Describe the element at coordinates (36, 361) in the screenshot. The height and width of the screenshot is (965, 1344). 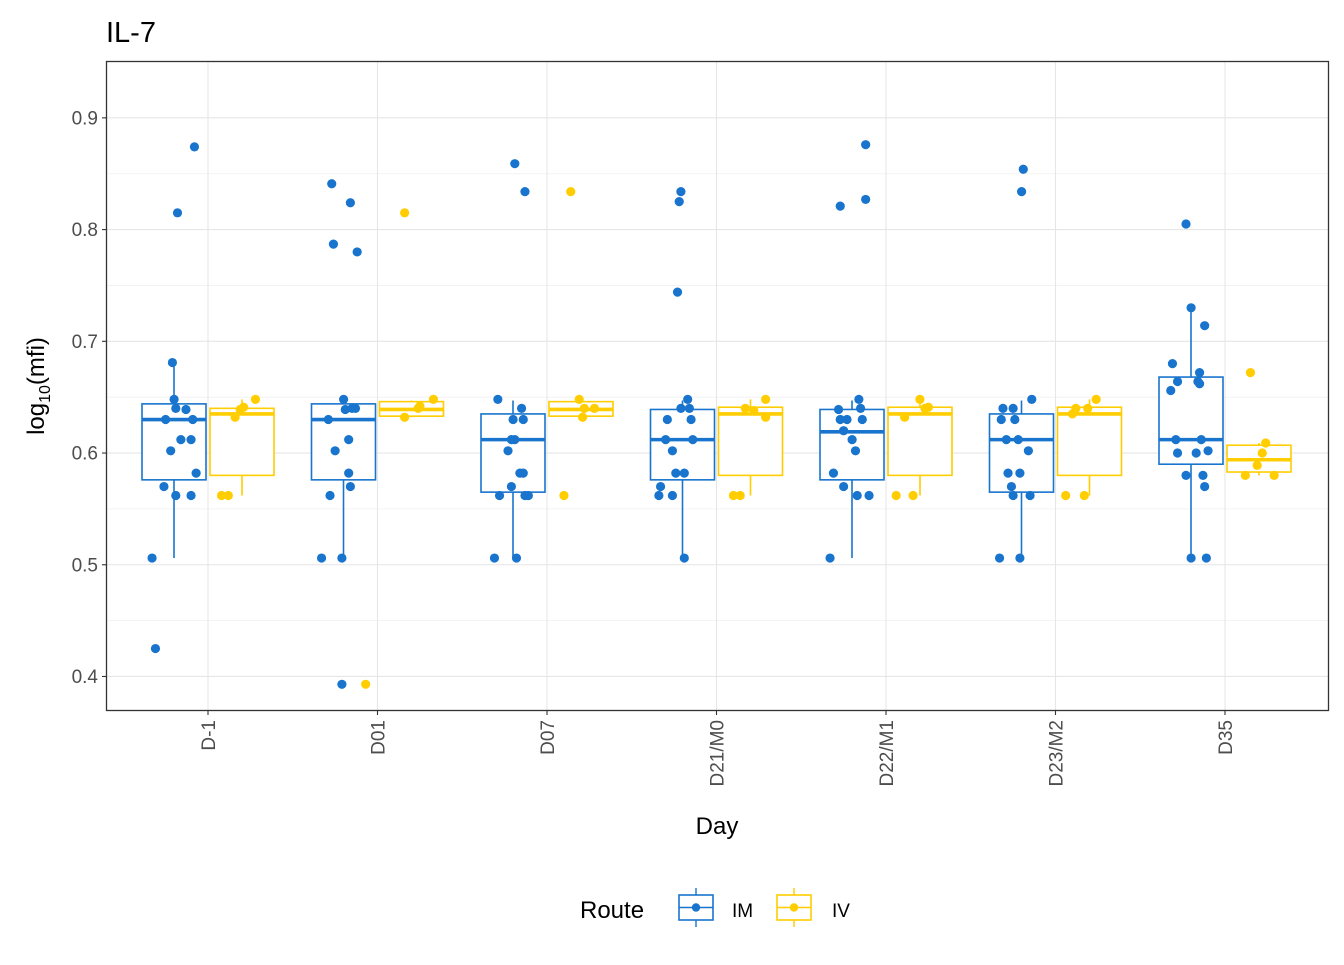
I see `y-axis-label-tail: (mfi)` at that location.